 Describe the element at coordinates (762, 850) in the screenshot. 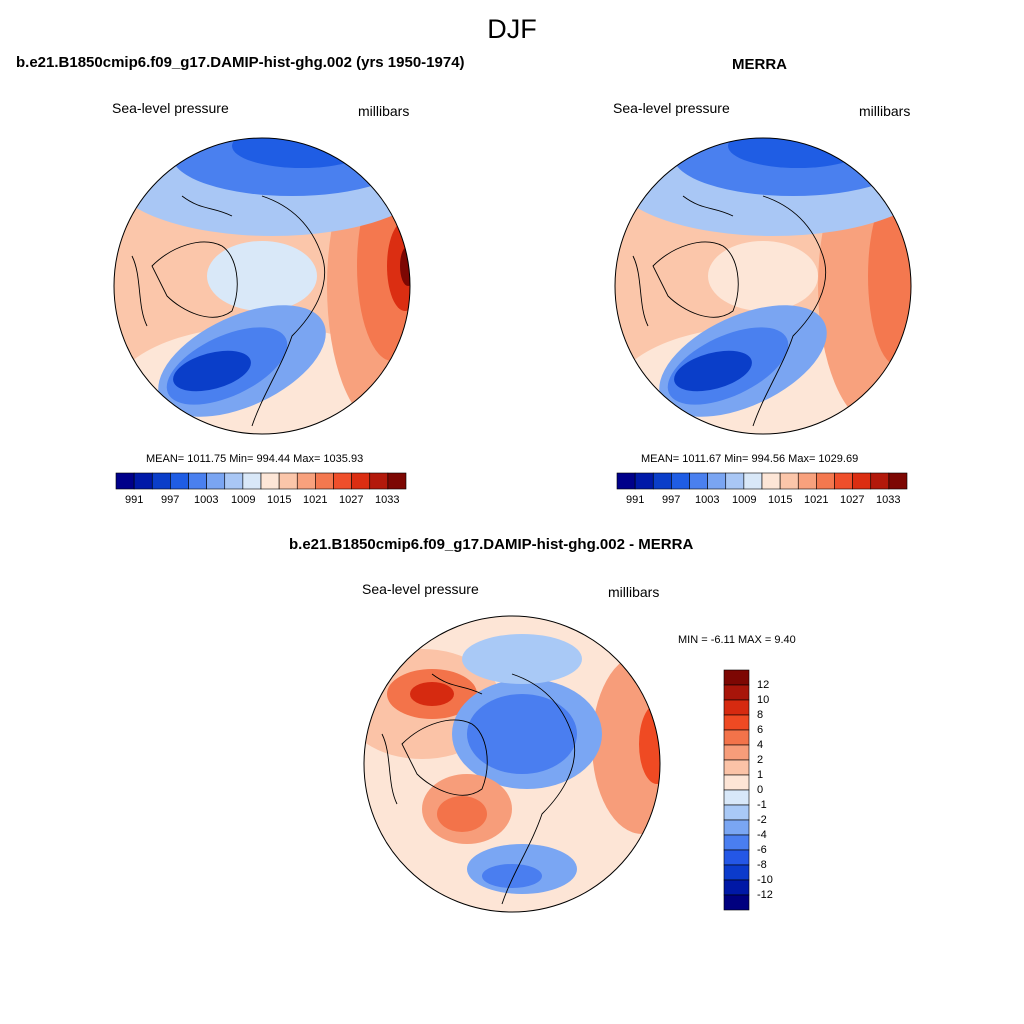

I see `panel3-tick-11: -6` at that location.